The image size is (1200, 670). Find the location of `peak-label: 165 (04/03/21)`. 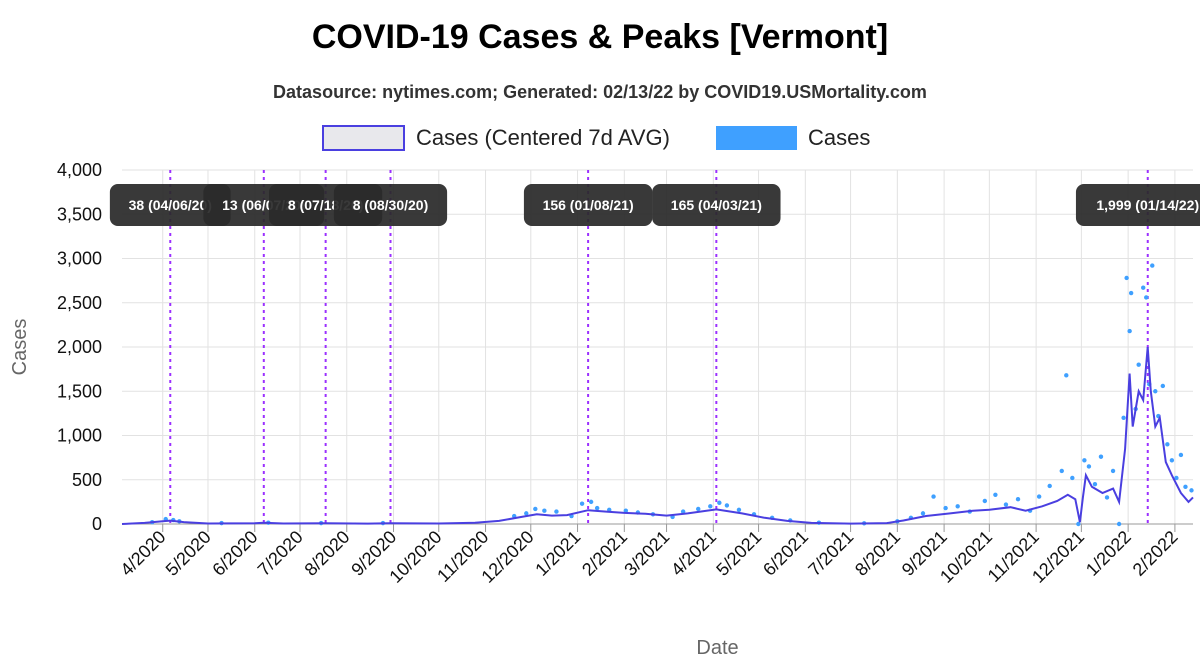

peak-label: 165 (04/03/21) is located at coordinates (716, 205).